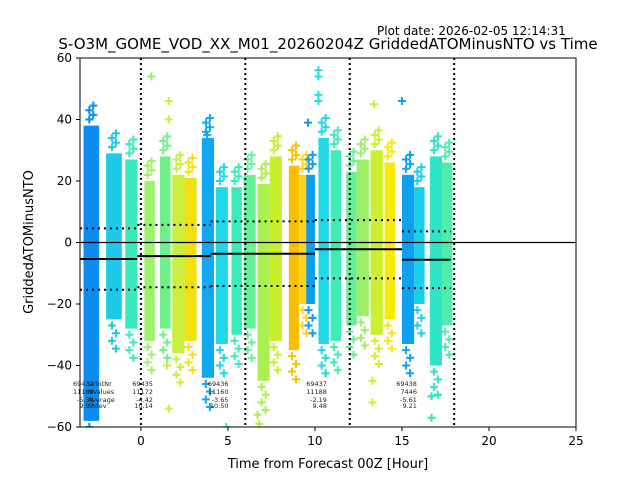 This screenshot has height=480, width=640. What do you see at coordinates (144, 400) in the screenshot?
I see `stat-value: -4.42` at bounding box center [144, 400].